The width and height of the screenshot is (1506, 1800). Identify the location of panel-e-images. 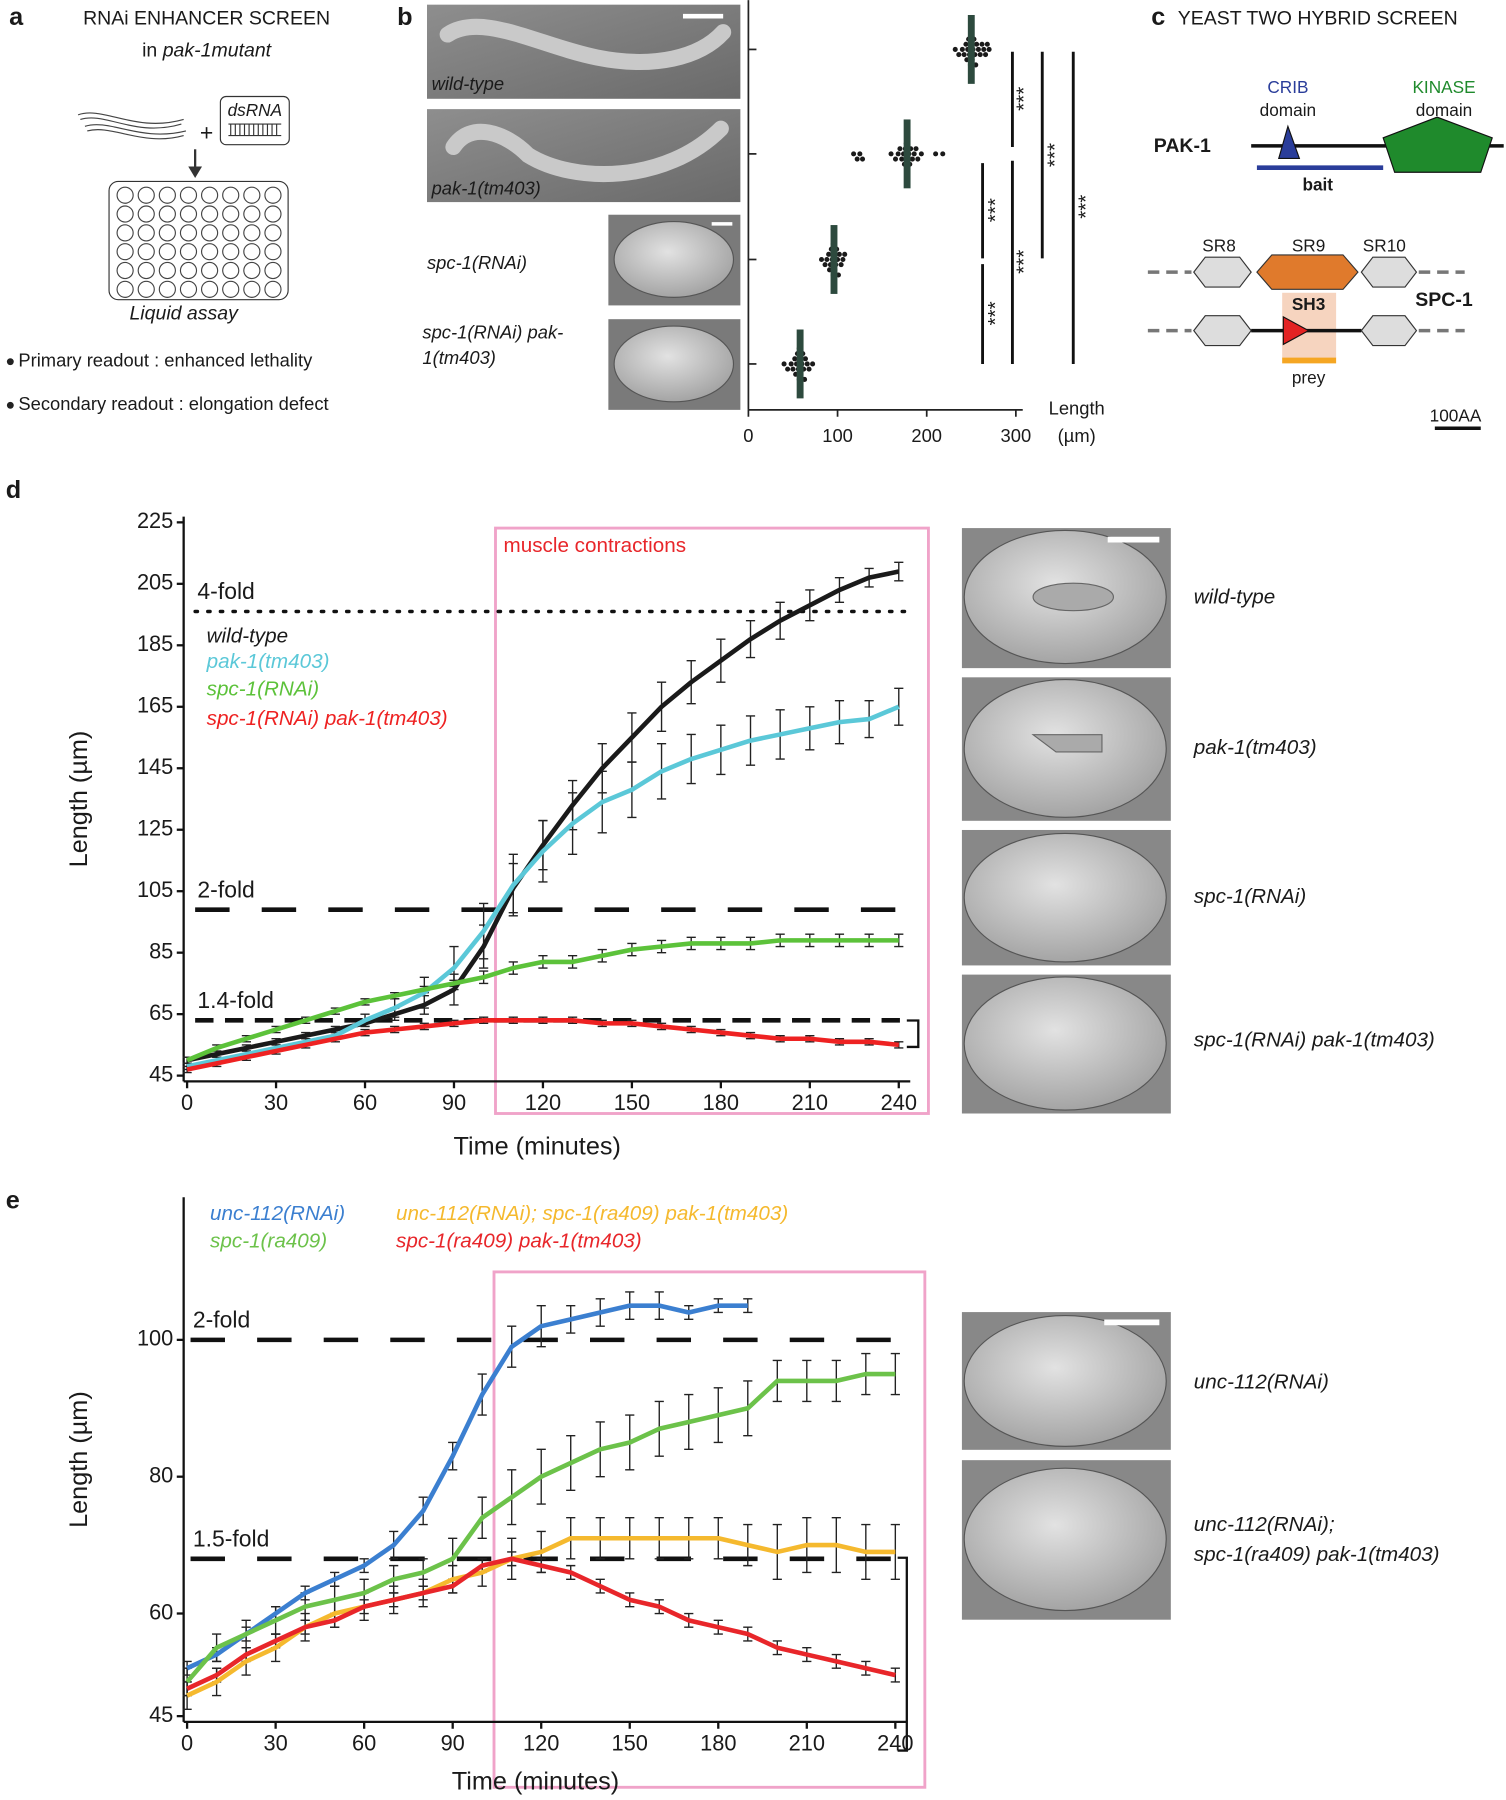
(1066, 1466).